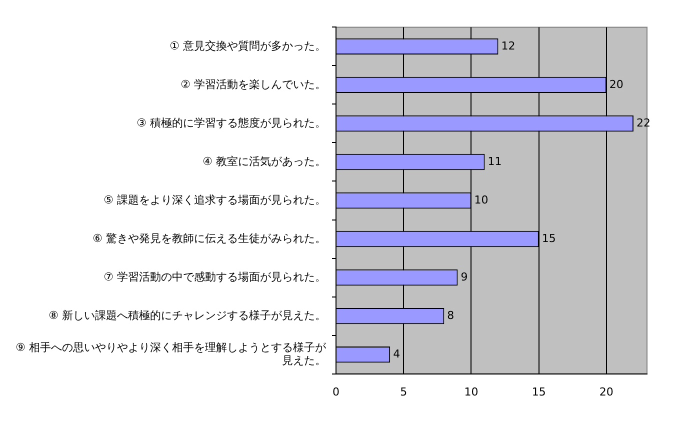 Image resolution: width=679 pixels, height=423 pixels. I want to click on y-tick-label: ⑨ 相手への思いやりやより深く相手を理解しようとする様子が見えた。, so click(171, 354).